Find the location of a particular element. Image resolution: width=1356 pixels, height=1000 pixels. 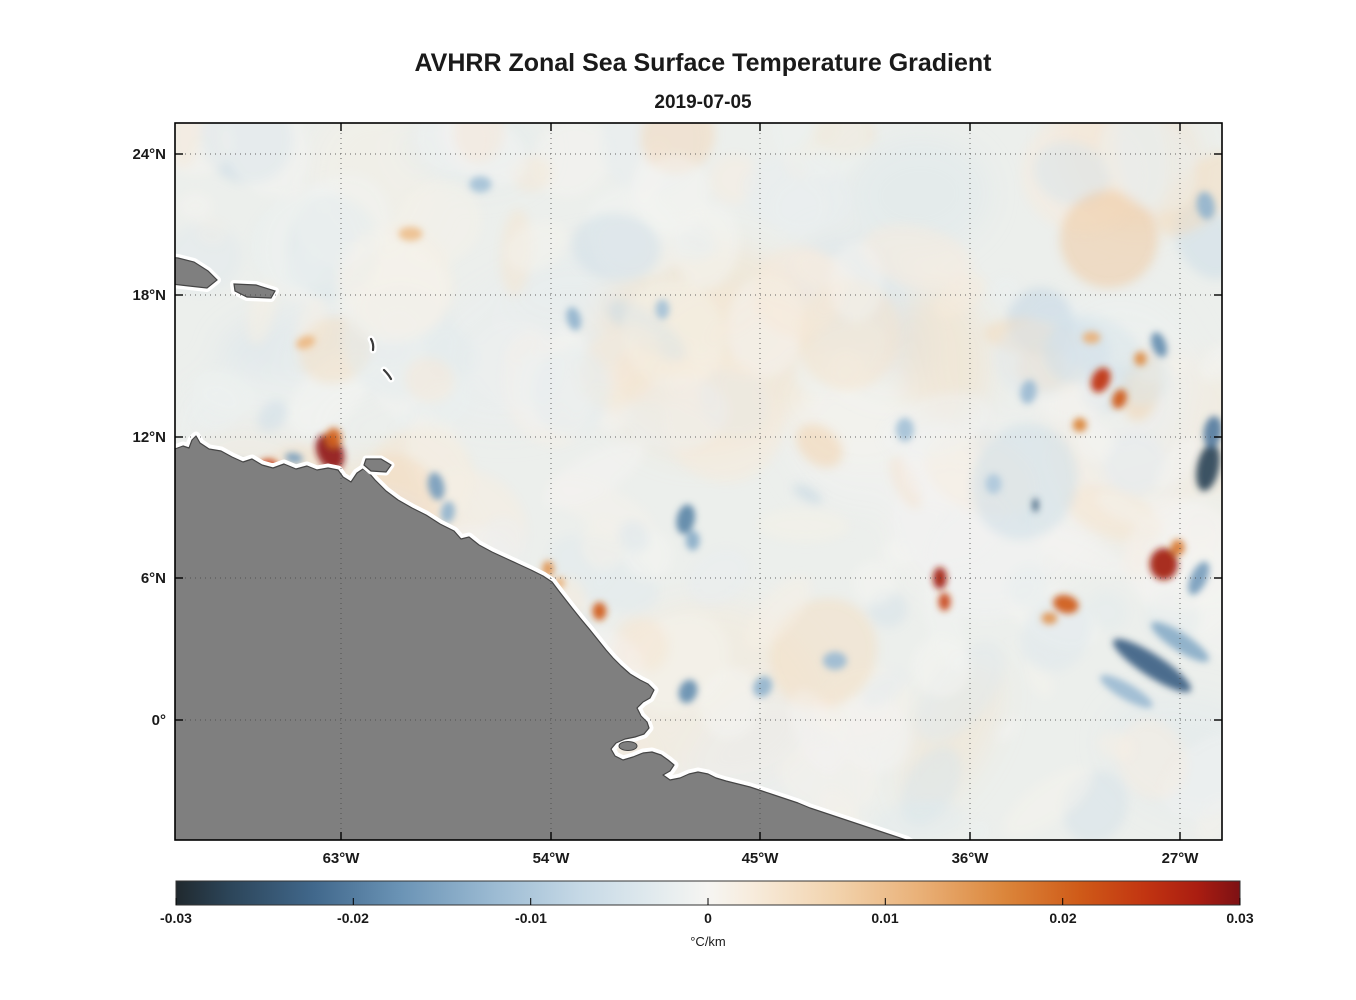

colorbar-ticks is located at coordinates (708, 901).